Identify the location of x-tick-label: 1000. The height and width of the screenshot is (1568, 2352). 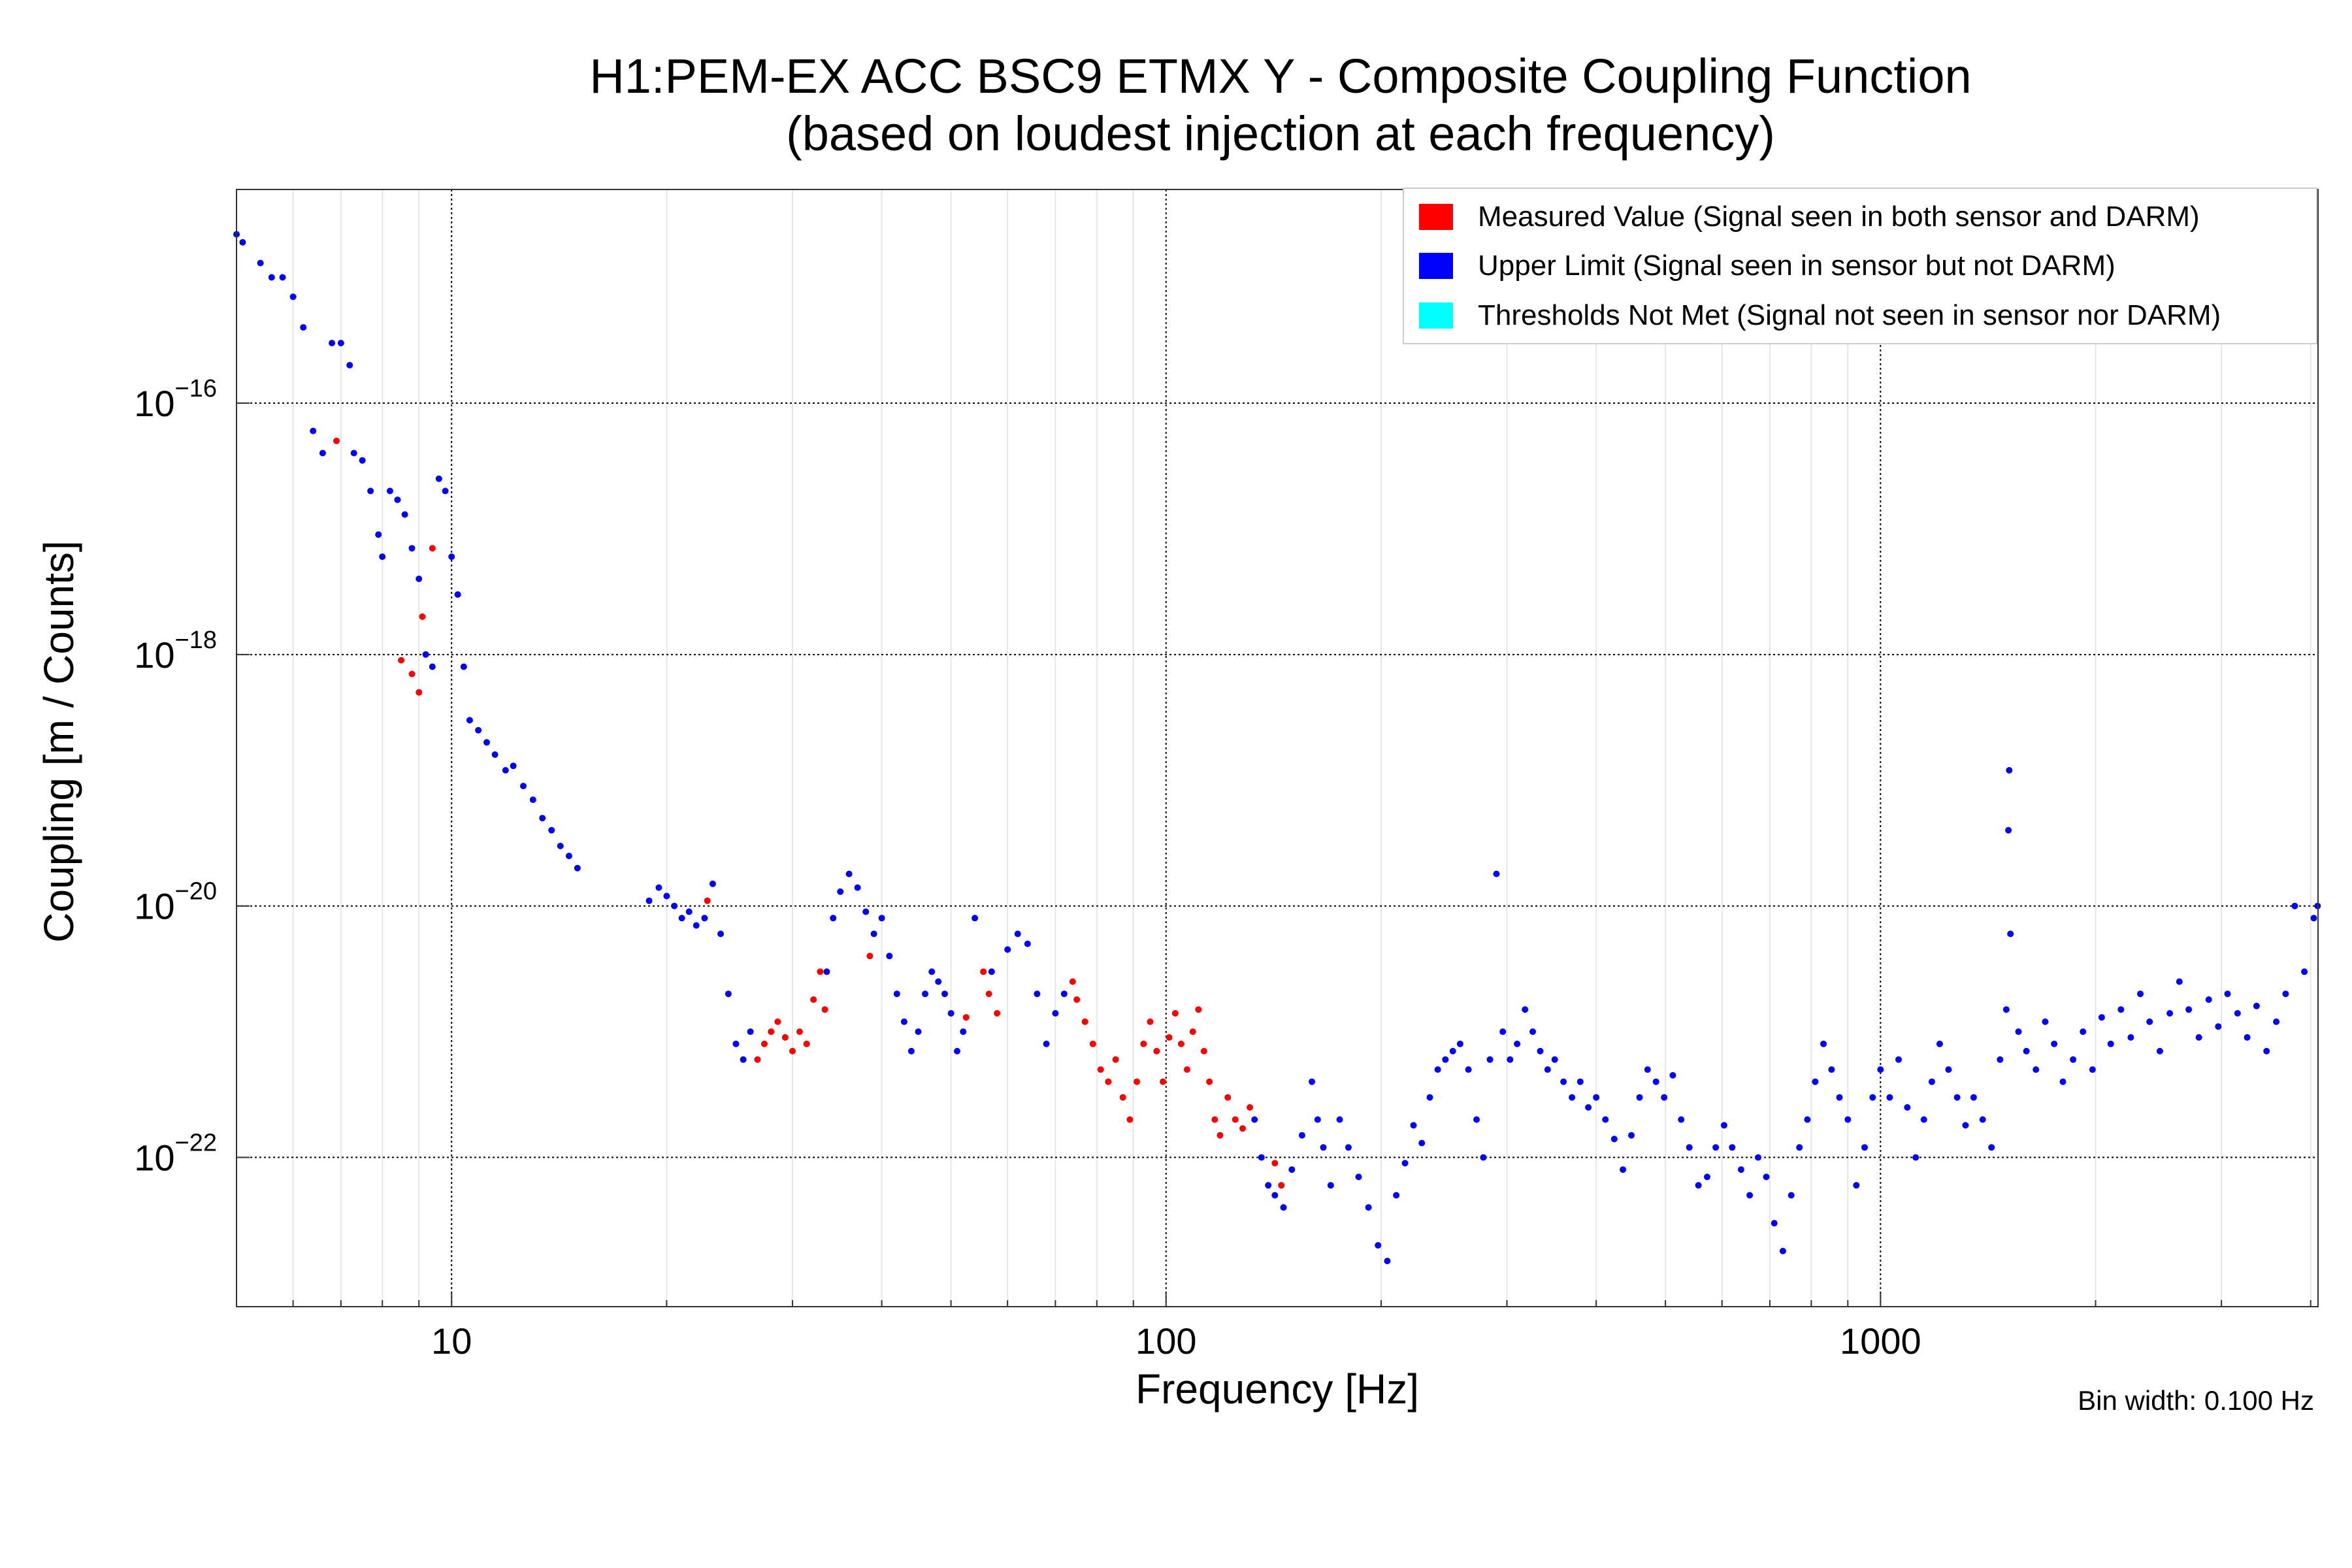
(1880, 1341).